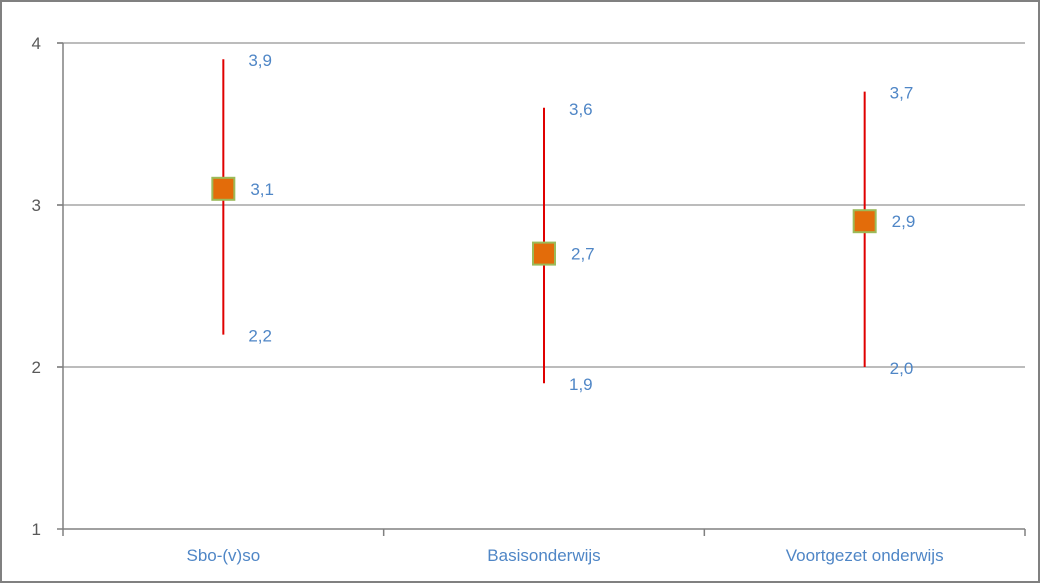 The width and height of the screenshot is (1040, 583). I want to click on mean-value-label: 3,1, so click(262, 189).